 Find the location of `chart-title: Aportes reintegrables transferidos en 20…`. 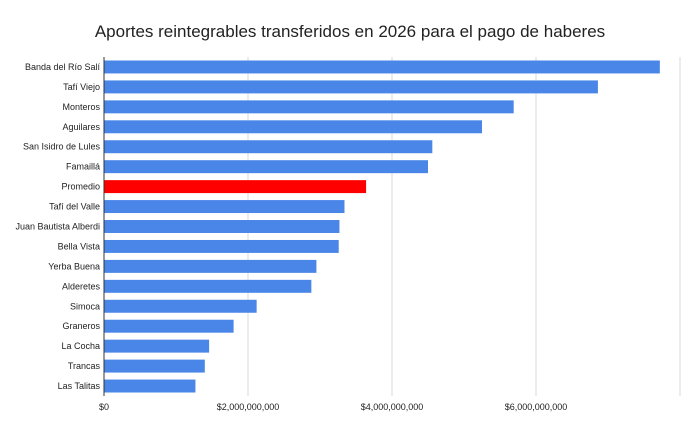

chart-title: Aportes reintegrables transferidos en 20… is located at coordinates (350, 31).